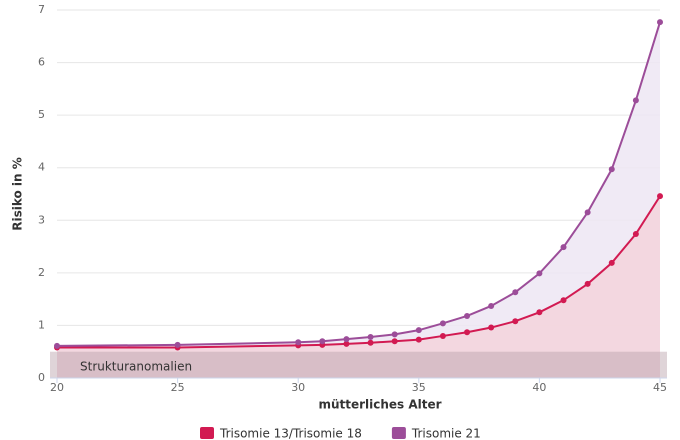 Image resolution: width=680 pixels, height=440 pixels. I want to click on y-tick-label: 7, so click(41, 9).